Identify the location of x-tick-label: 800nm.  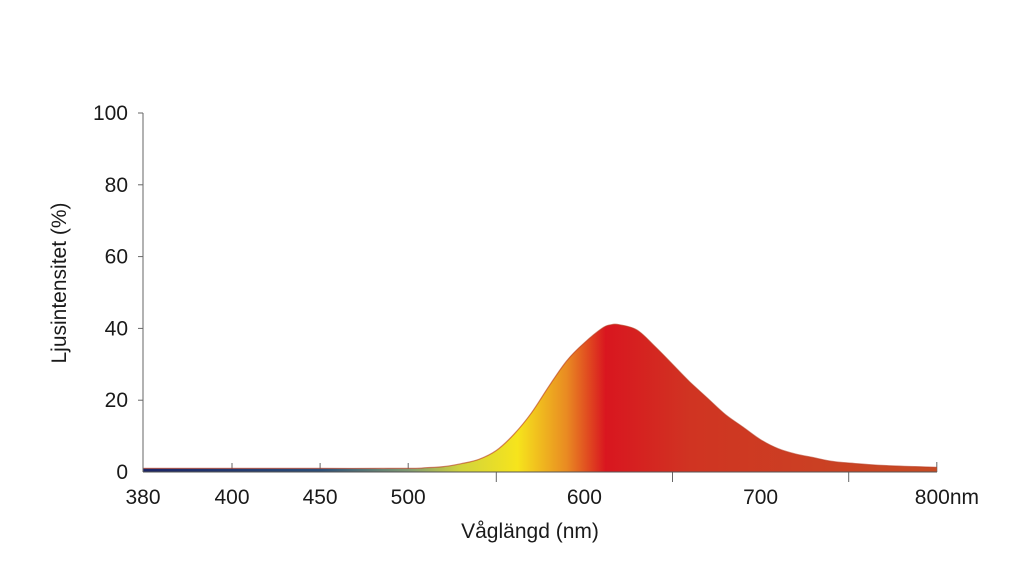
(947, 497).